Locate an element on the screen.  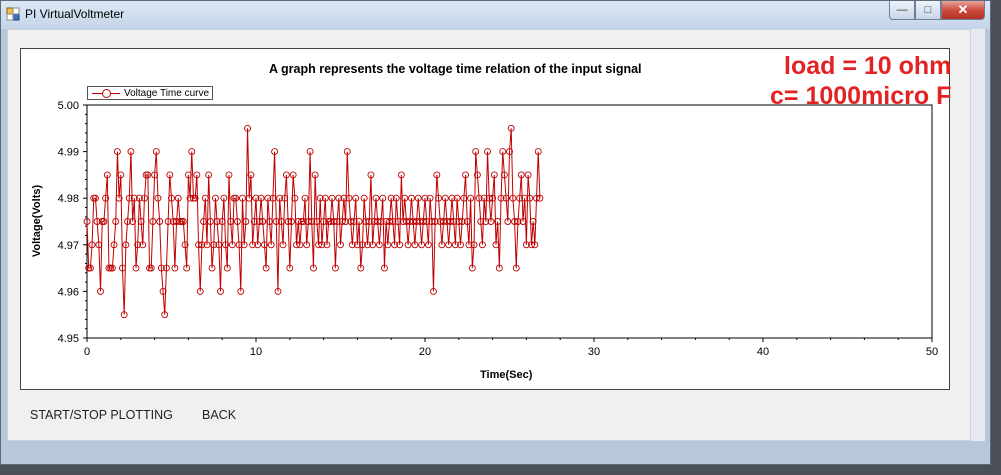
minimize-icon: — is located at coordinates (902, 10).